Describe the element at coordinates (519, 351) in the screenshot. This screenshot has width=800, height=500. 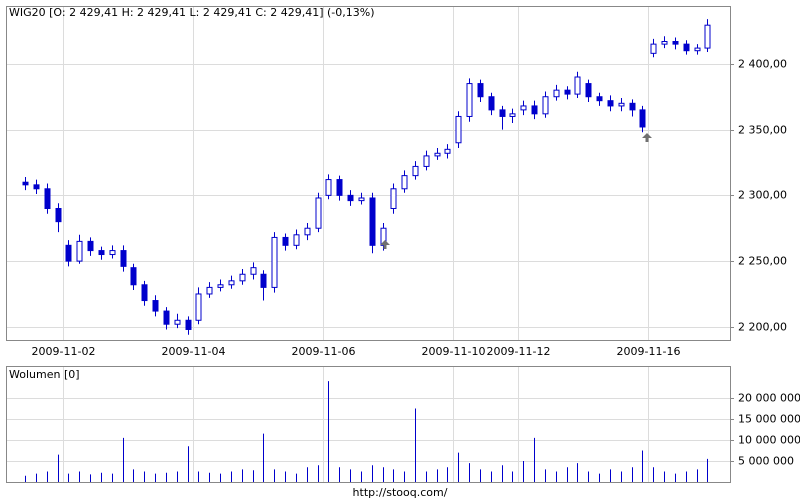
I see `x-tick-label: 2009-11-12` at that location.